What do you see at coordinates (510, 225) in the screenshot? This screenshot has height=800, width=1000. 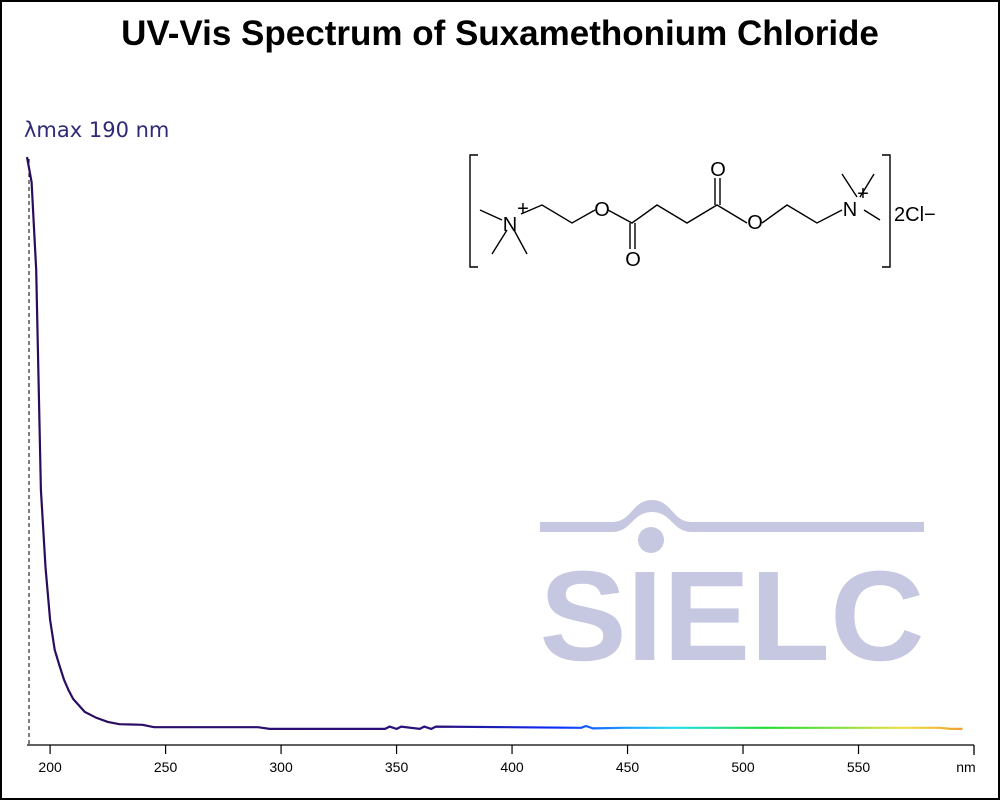 I see `nitrogen-label-left: N` at bounding box center [510, 225].